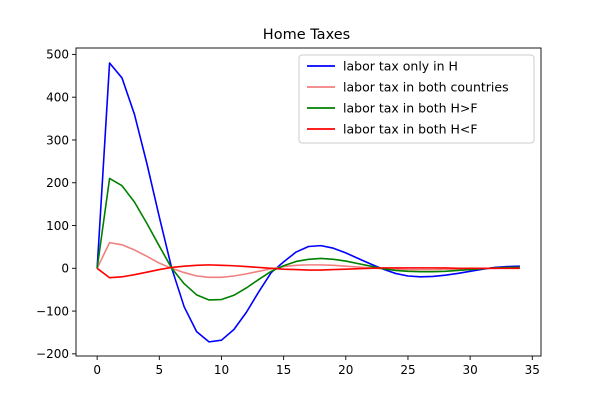 The image size is (600, 405). What do you see at coordinates (410, 108) in the screenshot?
I see `legend-label: labor tax in both H>F` at bounding box center [410, 108].